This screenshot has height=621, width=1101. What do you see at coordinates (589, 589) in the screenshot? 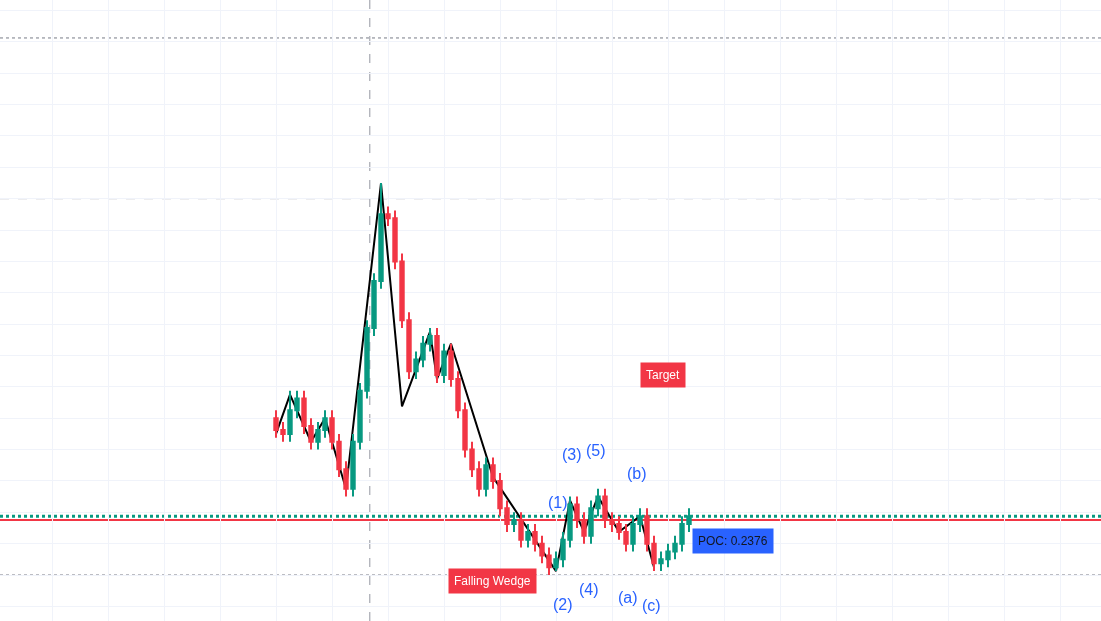
I see `text: (4)` at bounding box center [589, 589].